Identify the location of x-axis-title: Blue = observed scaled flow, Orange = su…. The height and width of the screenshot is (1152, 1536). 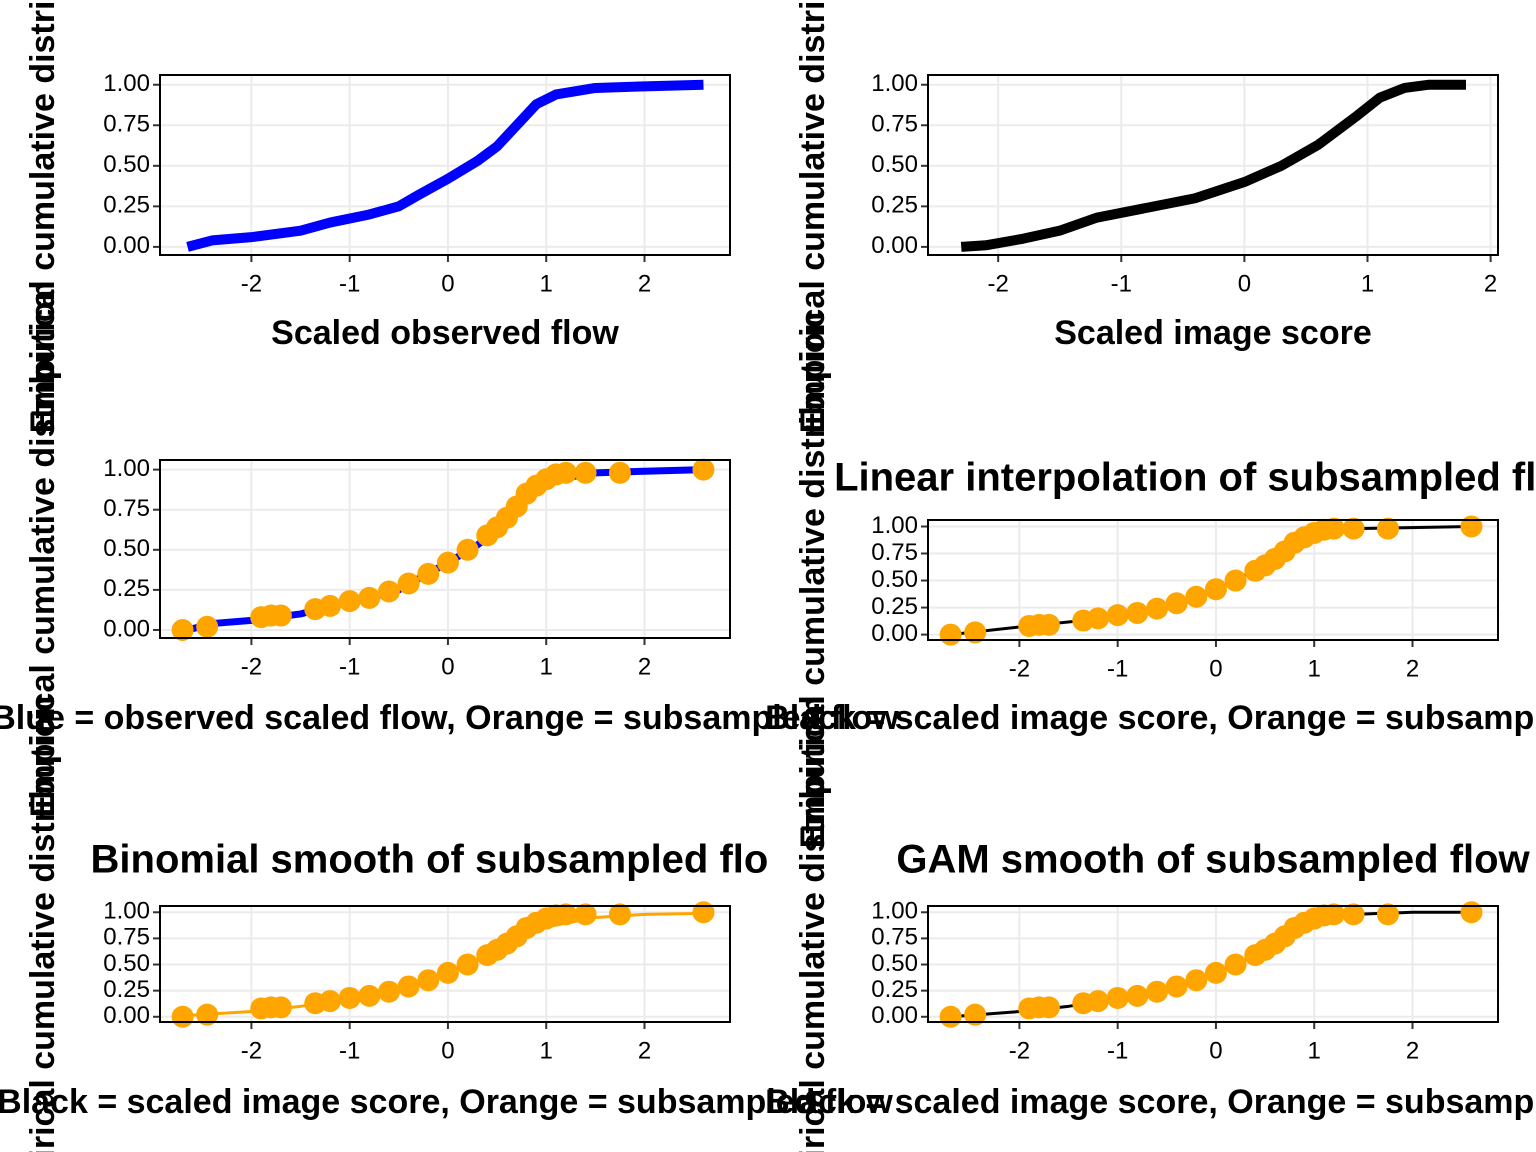
(449, 718).